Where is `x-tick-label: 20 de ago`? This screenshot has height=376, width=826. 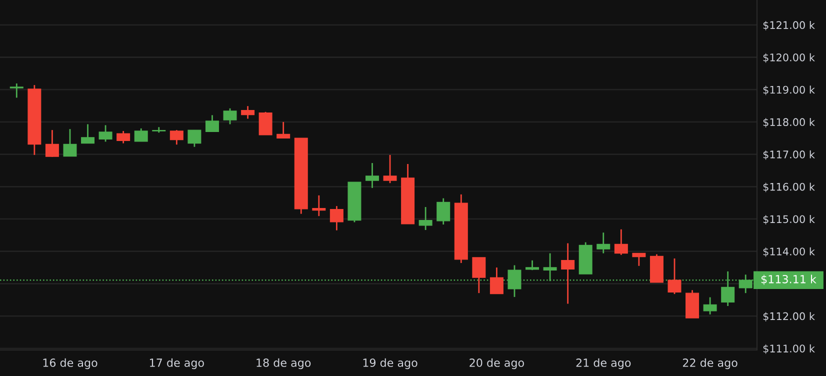
x-tick-label: 20 de ago is located at coordinates (497, 364).